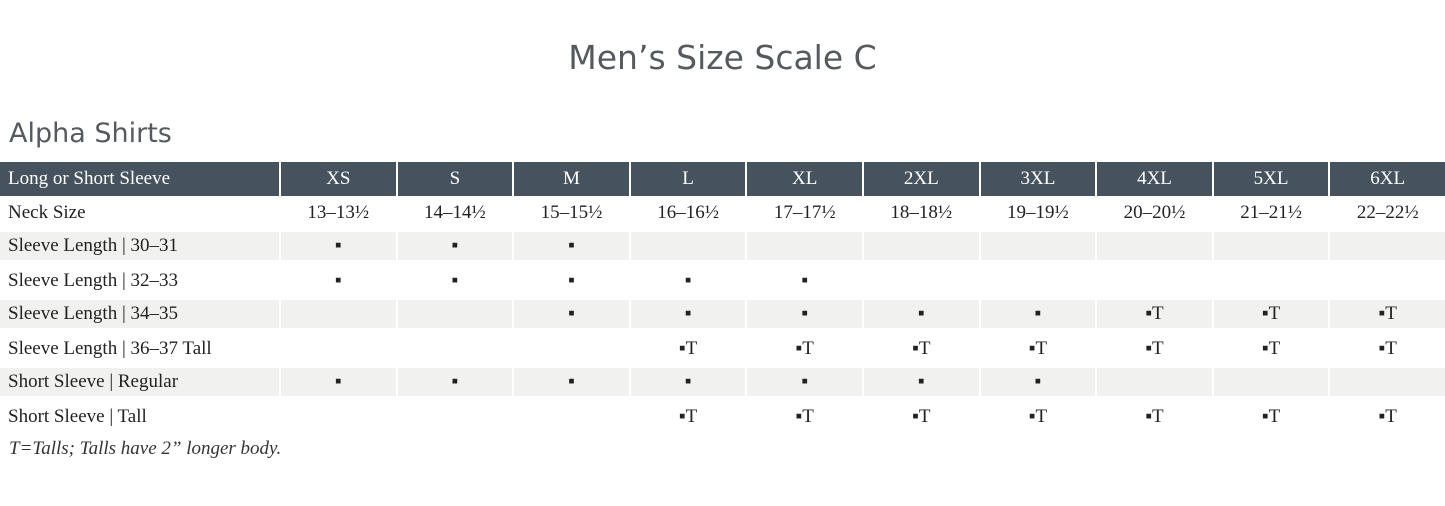 Image resolution: width=1445 pixels, height=506 pixels. I want to click on row-label: Short Sleeve | Regular, so click(139, 382).